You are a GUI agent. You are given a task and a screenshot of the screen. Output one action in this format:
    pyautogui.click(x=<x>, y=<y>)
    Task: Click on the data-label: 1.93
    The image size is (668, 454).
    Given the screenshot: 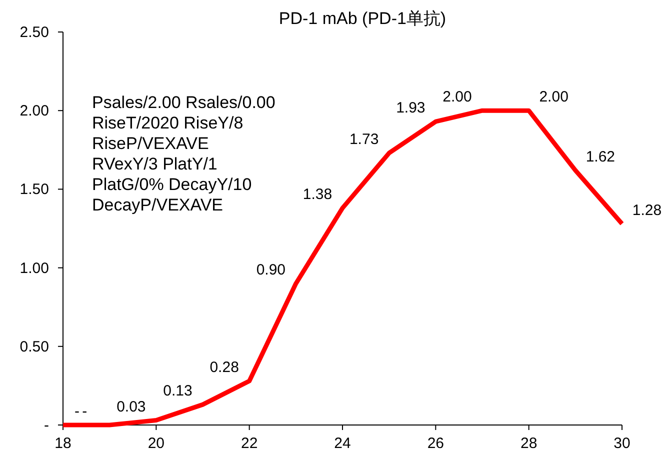 What is the action you would take?
    pyautogui.click(x=411, y=108)
    